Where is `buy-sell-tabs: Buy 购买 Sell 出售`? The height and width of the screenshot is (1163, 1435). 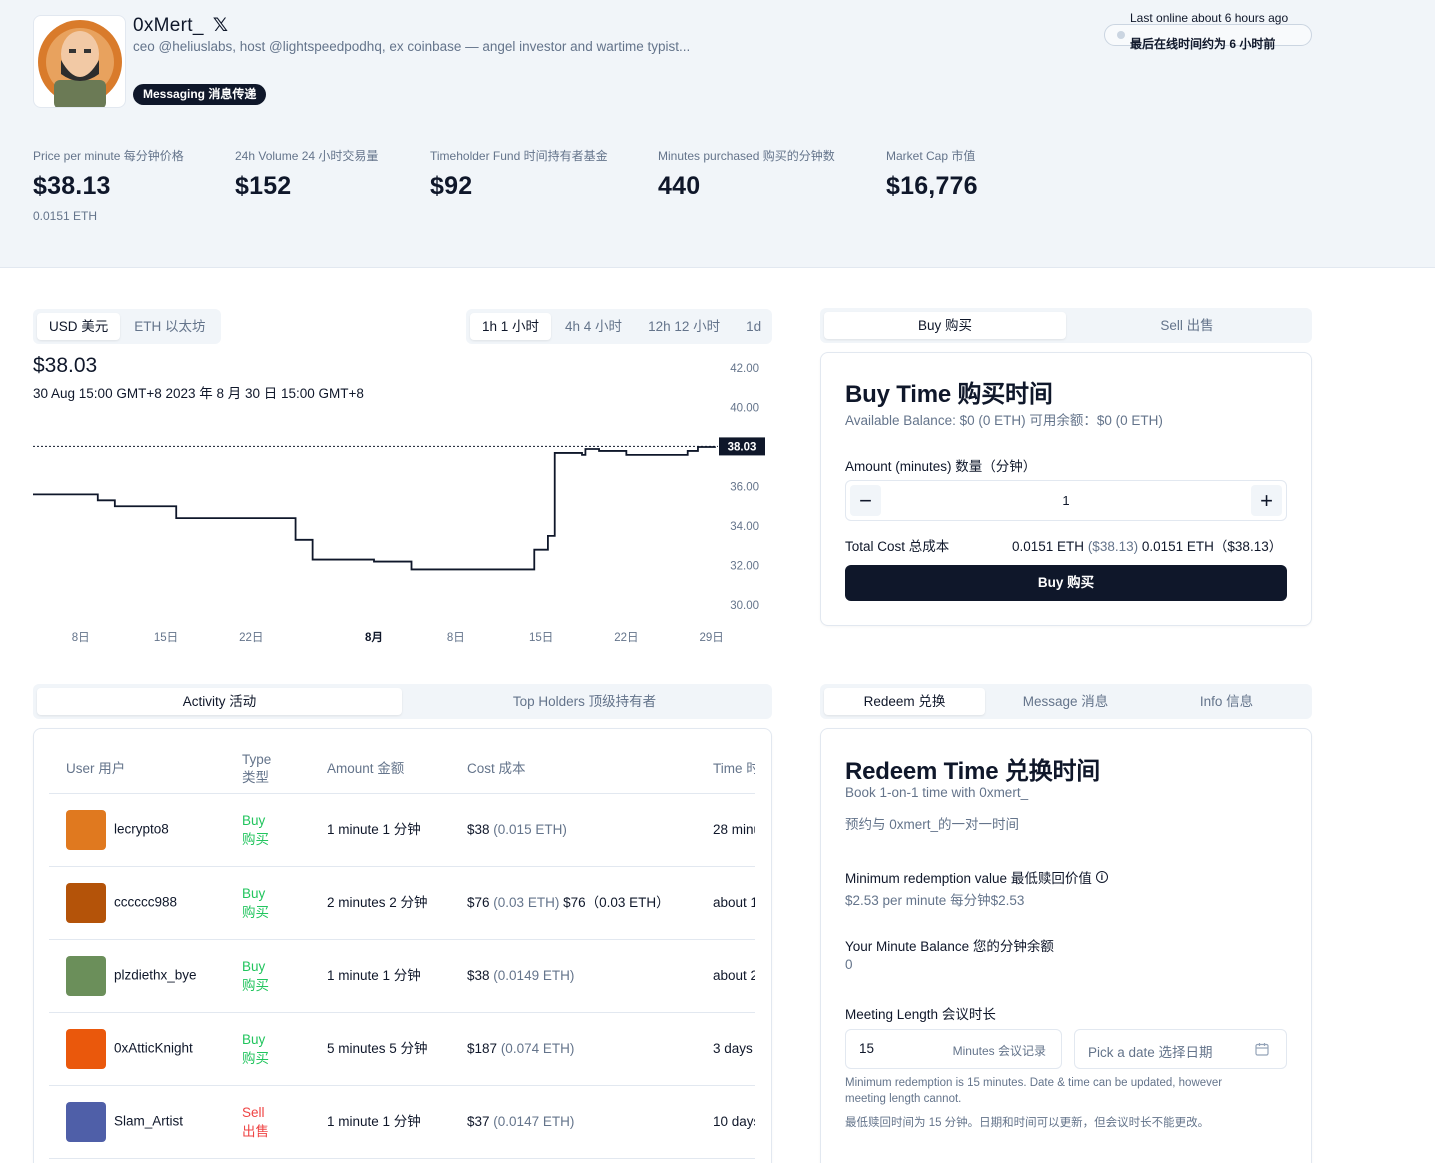
buy-sell-tabs: Buy 购买 Sell 出售 is located at coordinates (1066, 325).